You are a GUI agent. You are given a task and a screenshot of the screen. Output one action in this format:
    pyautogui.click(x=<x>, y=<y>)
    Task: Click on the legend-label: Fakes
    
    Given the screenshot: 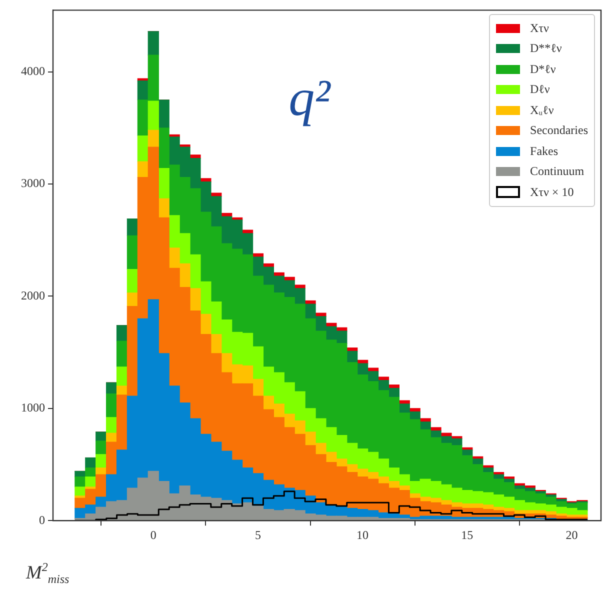 What is the action you would take?
    pyautogui.click(x=544, y=151)
    